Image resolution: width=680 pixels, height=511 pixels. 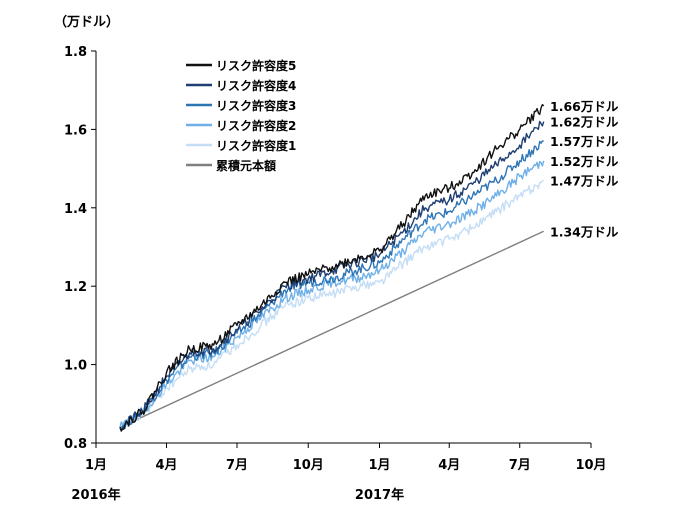 What do you see at coordinates (246, 165) in the screenshot?
I see `legend-label: 累積元本額` at bounding box center [246, 165].